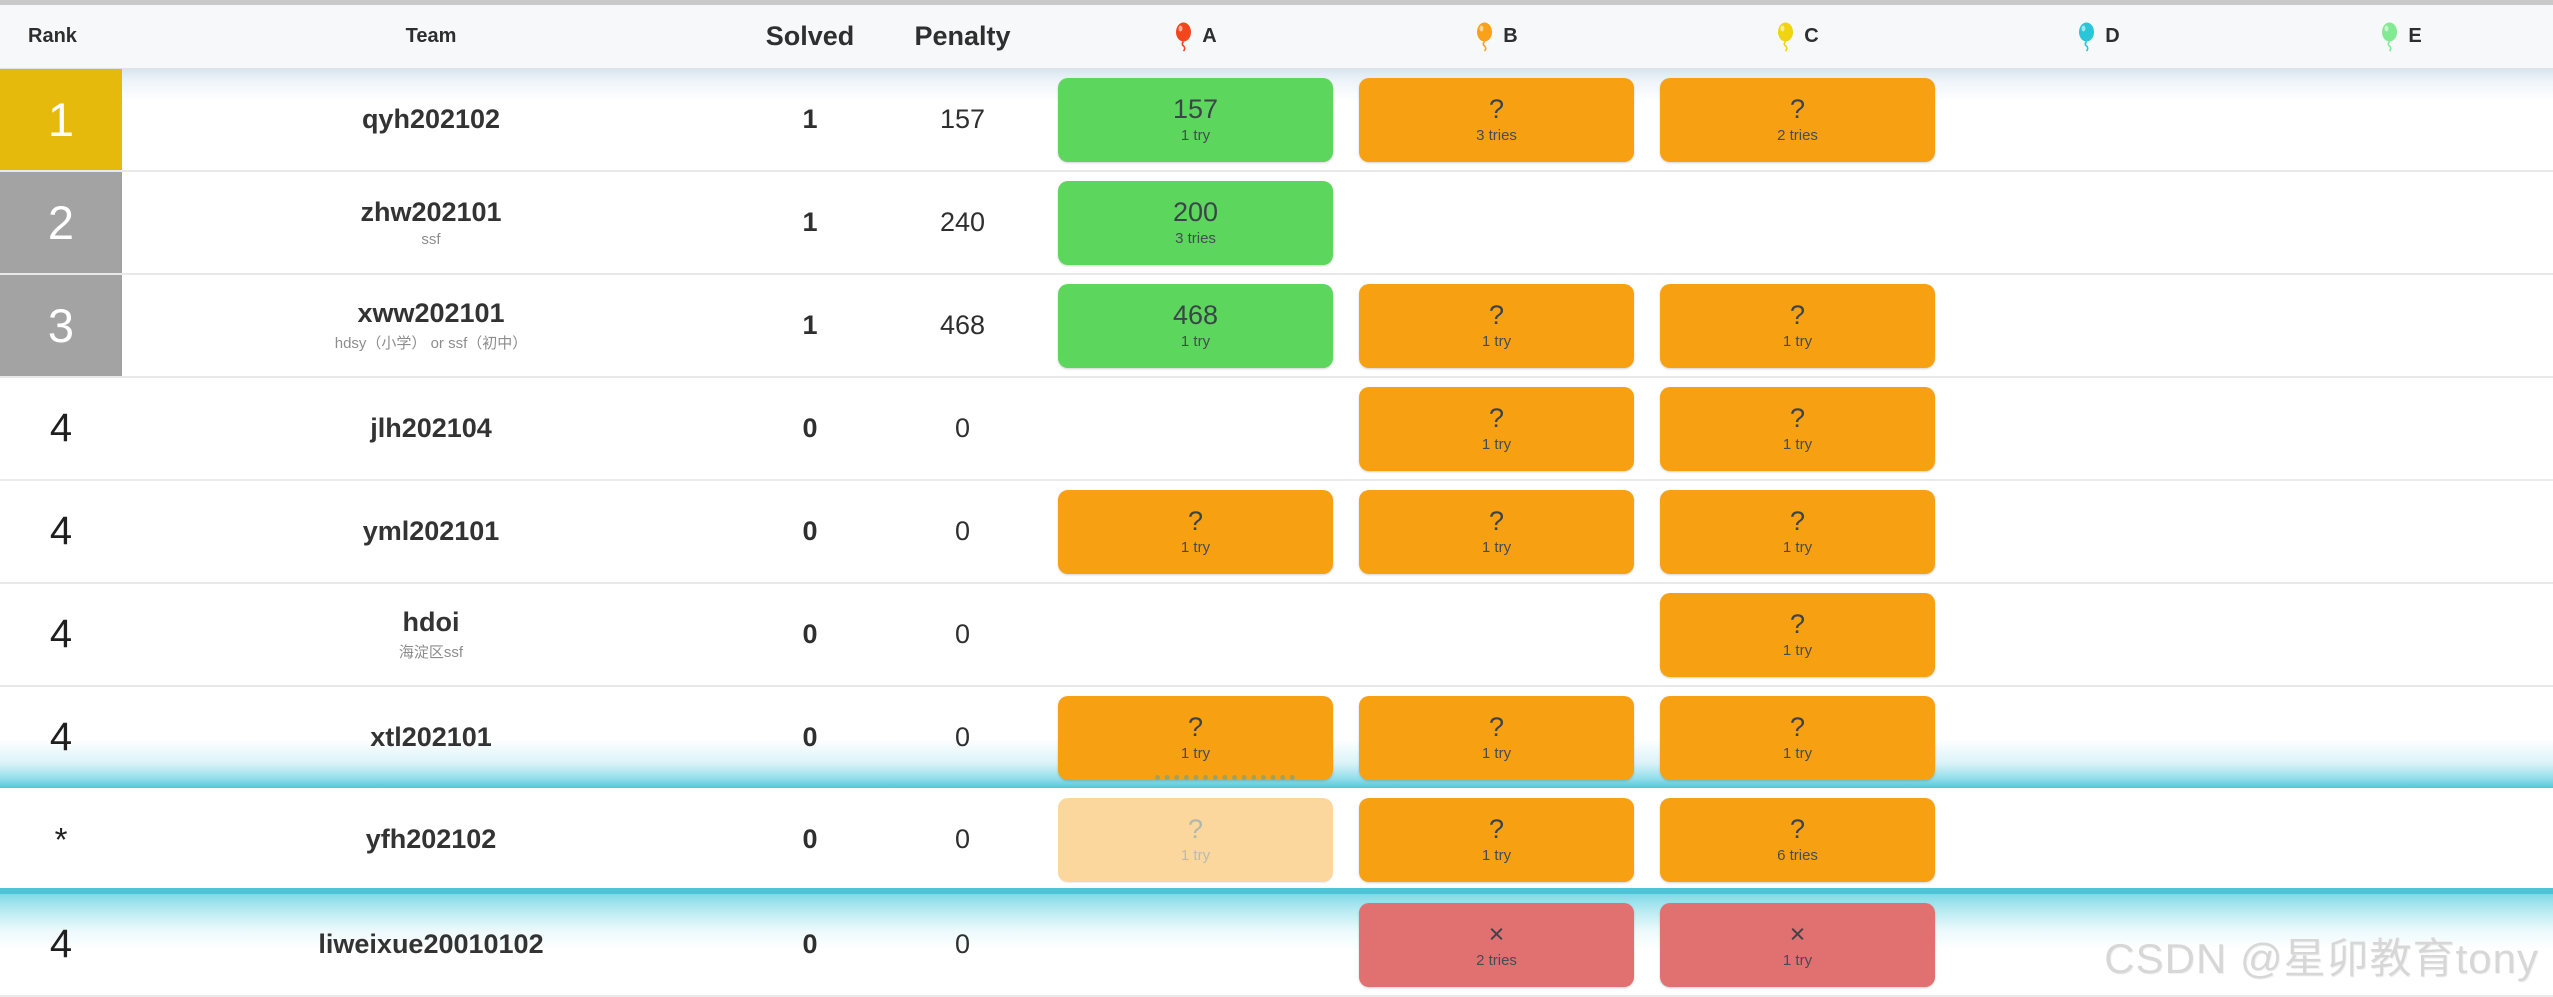  What do you see at coordinates (810, 36) in the screenshot?
I see `header-solved: Solved` at bounding box center [810, 36].